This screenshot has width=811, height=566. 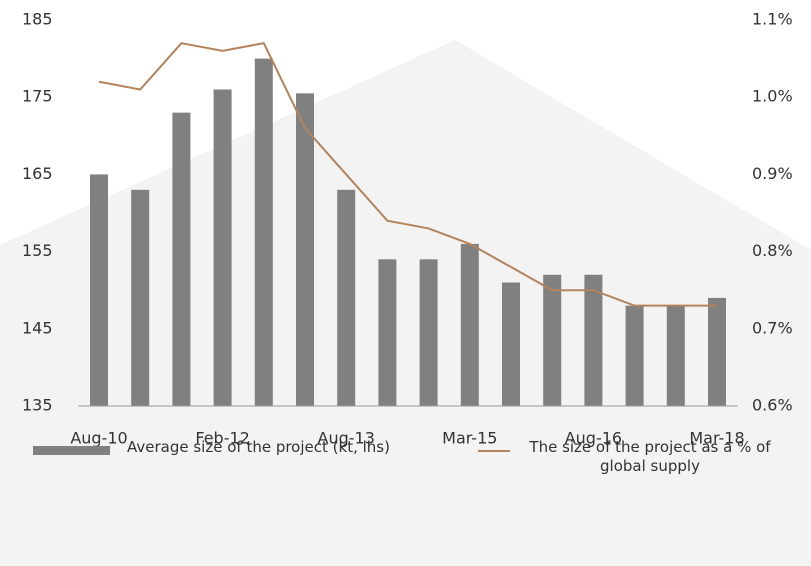 I want to click on x-tick-label: Mar-18, so click(x=716, y=438).